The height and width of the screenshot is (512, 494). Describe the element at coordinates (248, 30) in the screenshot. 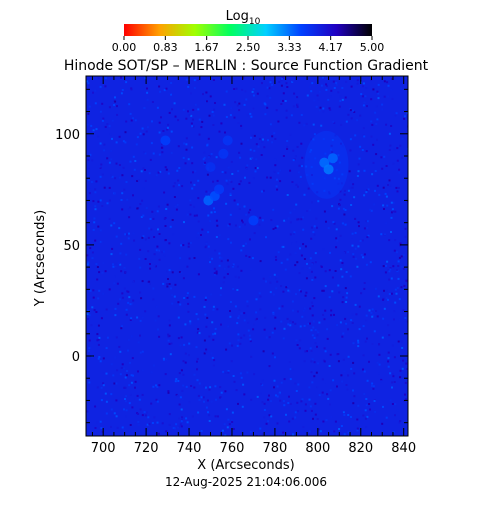

I see `colorbar` at that location.